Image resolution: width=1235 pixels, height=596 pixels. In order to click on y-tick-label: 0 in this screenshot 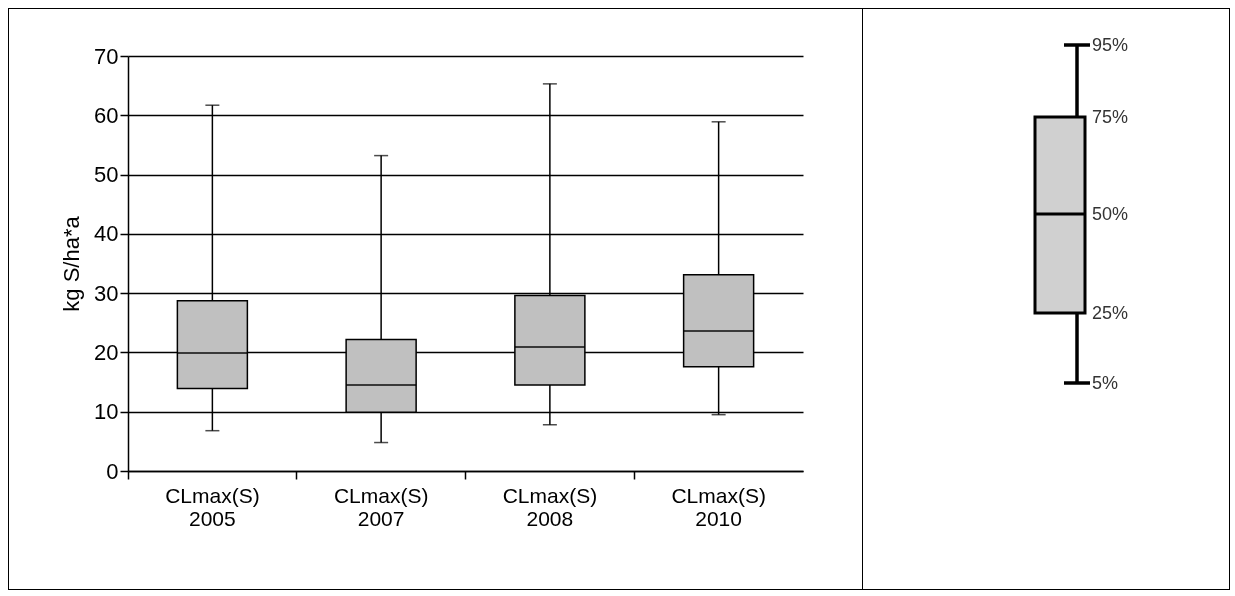, I will do `click(112, 471)`.